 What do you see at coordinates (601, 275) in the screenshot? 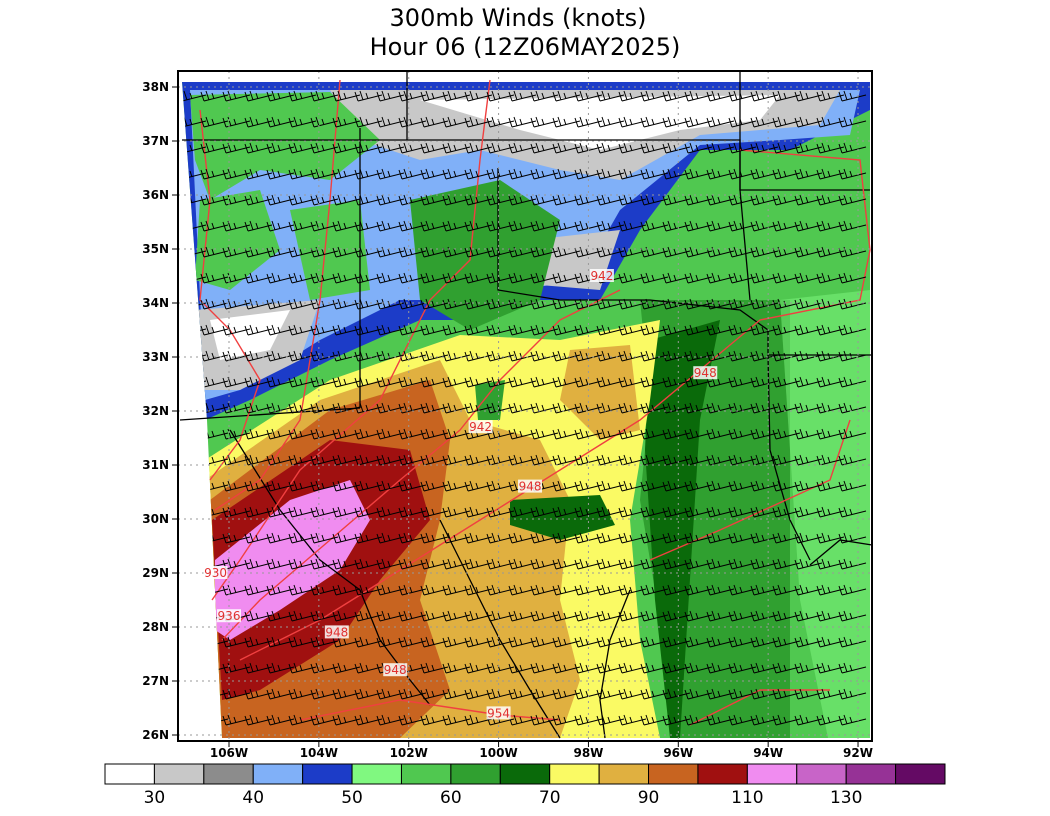
I see `contour-label-bg` at bounding box center [601, 275].